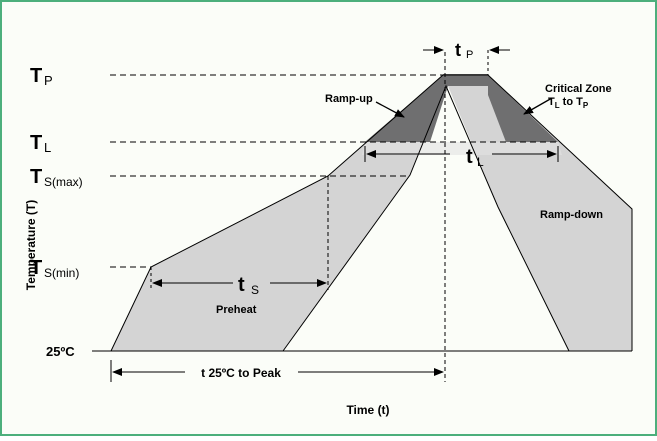 The height and width of the screenshot is (441, 657). Describe the element at coordinates (367, 410) in the screenshot. I see `x-axis-title: Time (t)` at that location.